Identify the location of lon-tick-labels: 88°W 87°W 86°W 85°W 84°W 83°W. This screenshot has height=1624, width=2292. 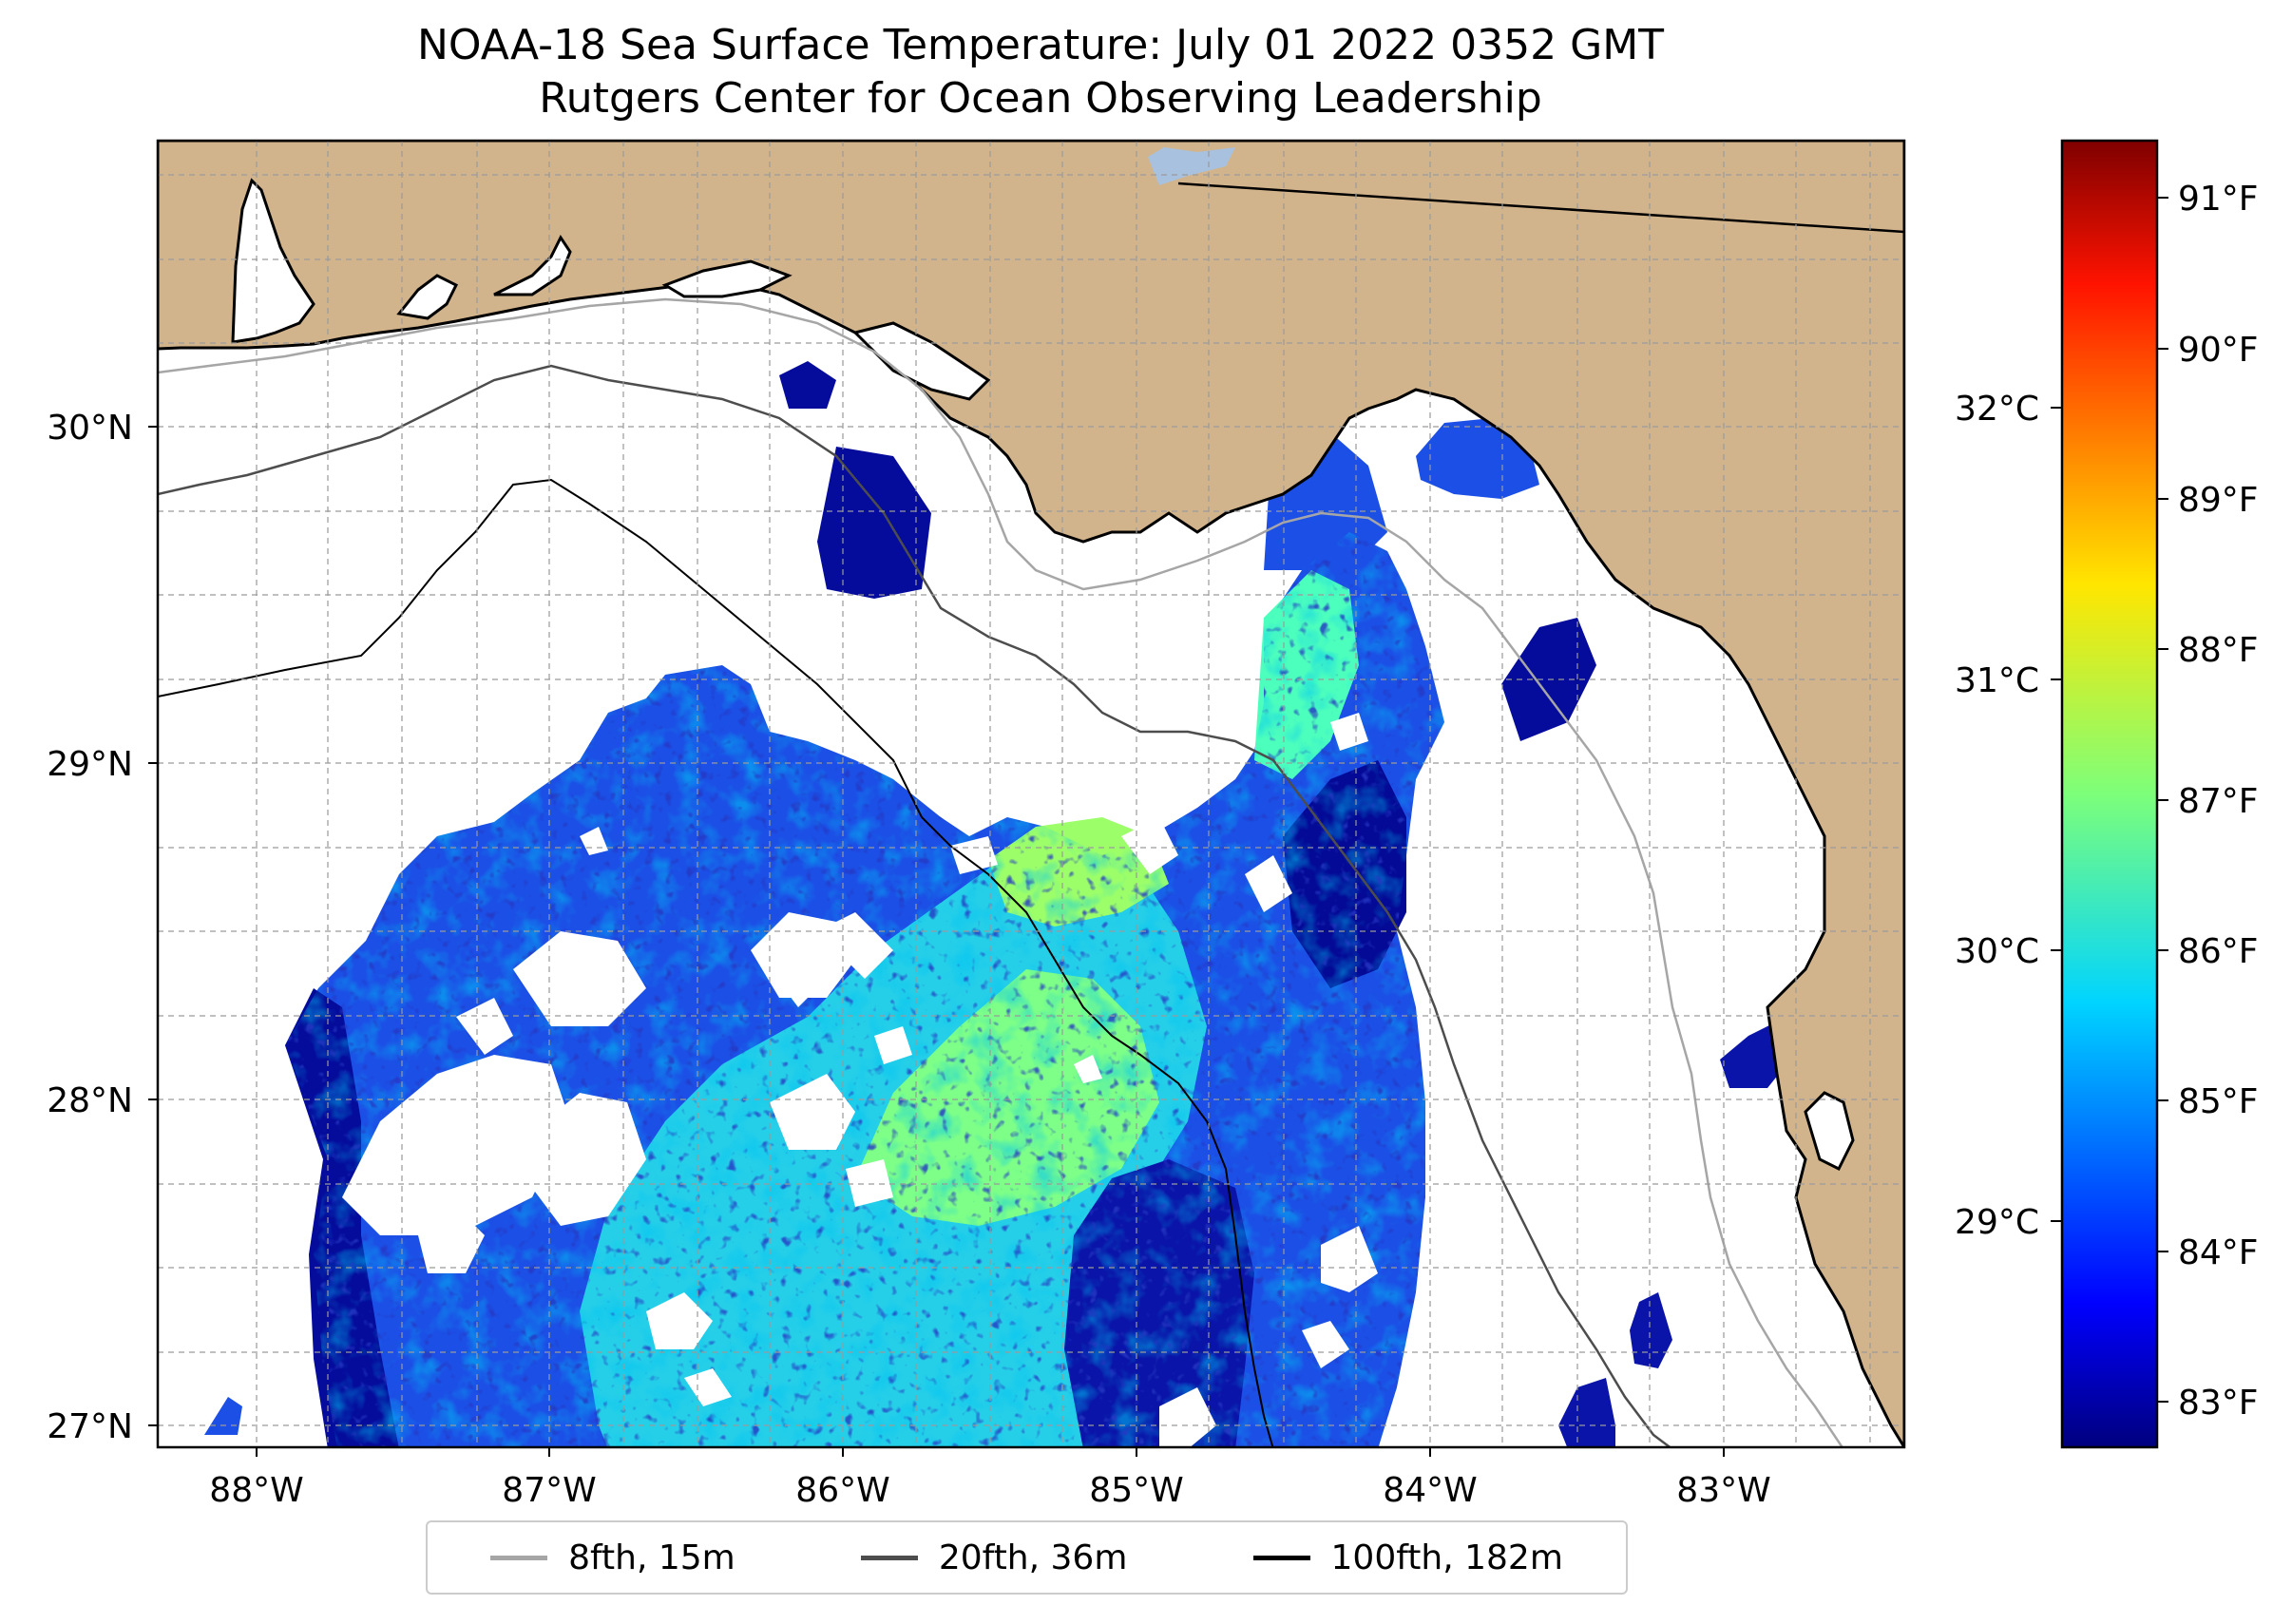
(989, 1490).